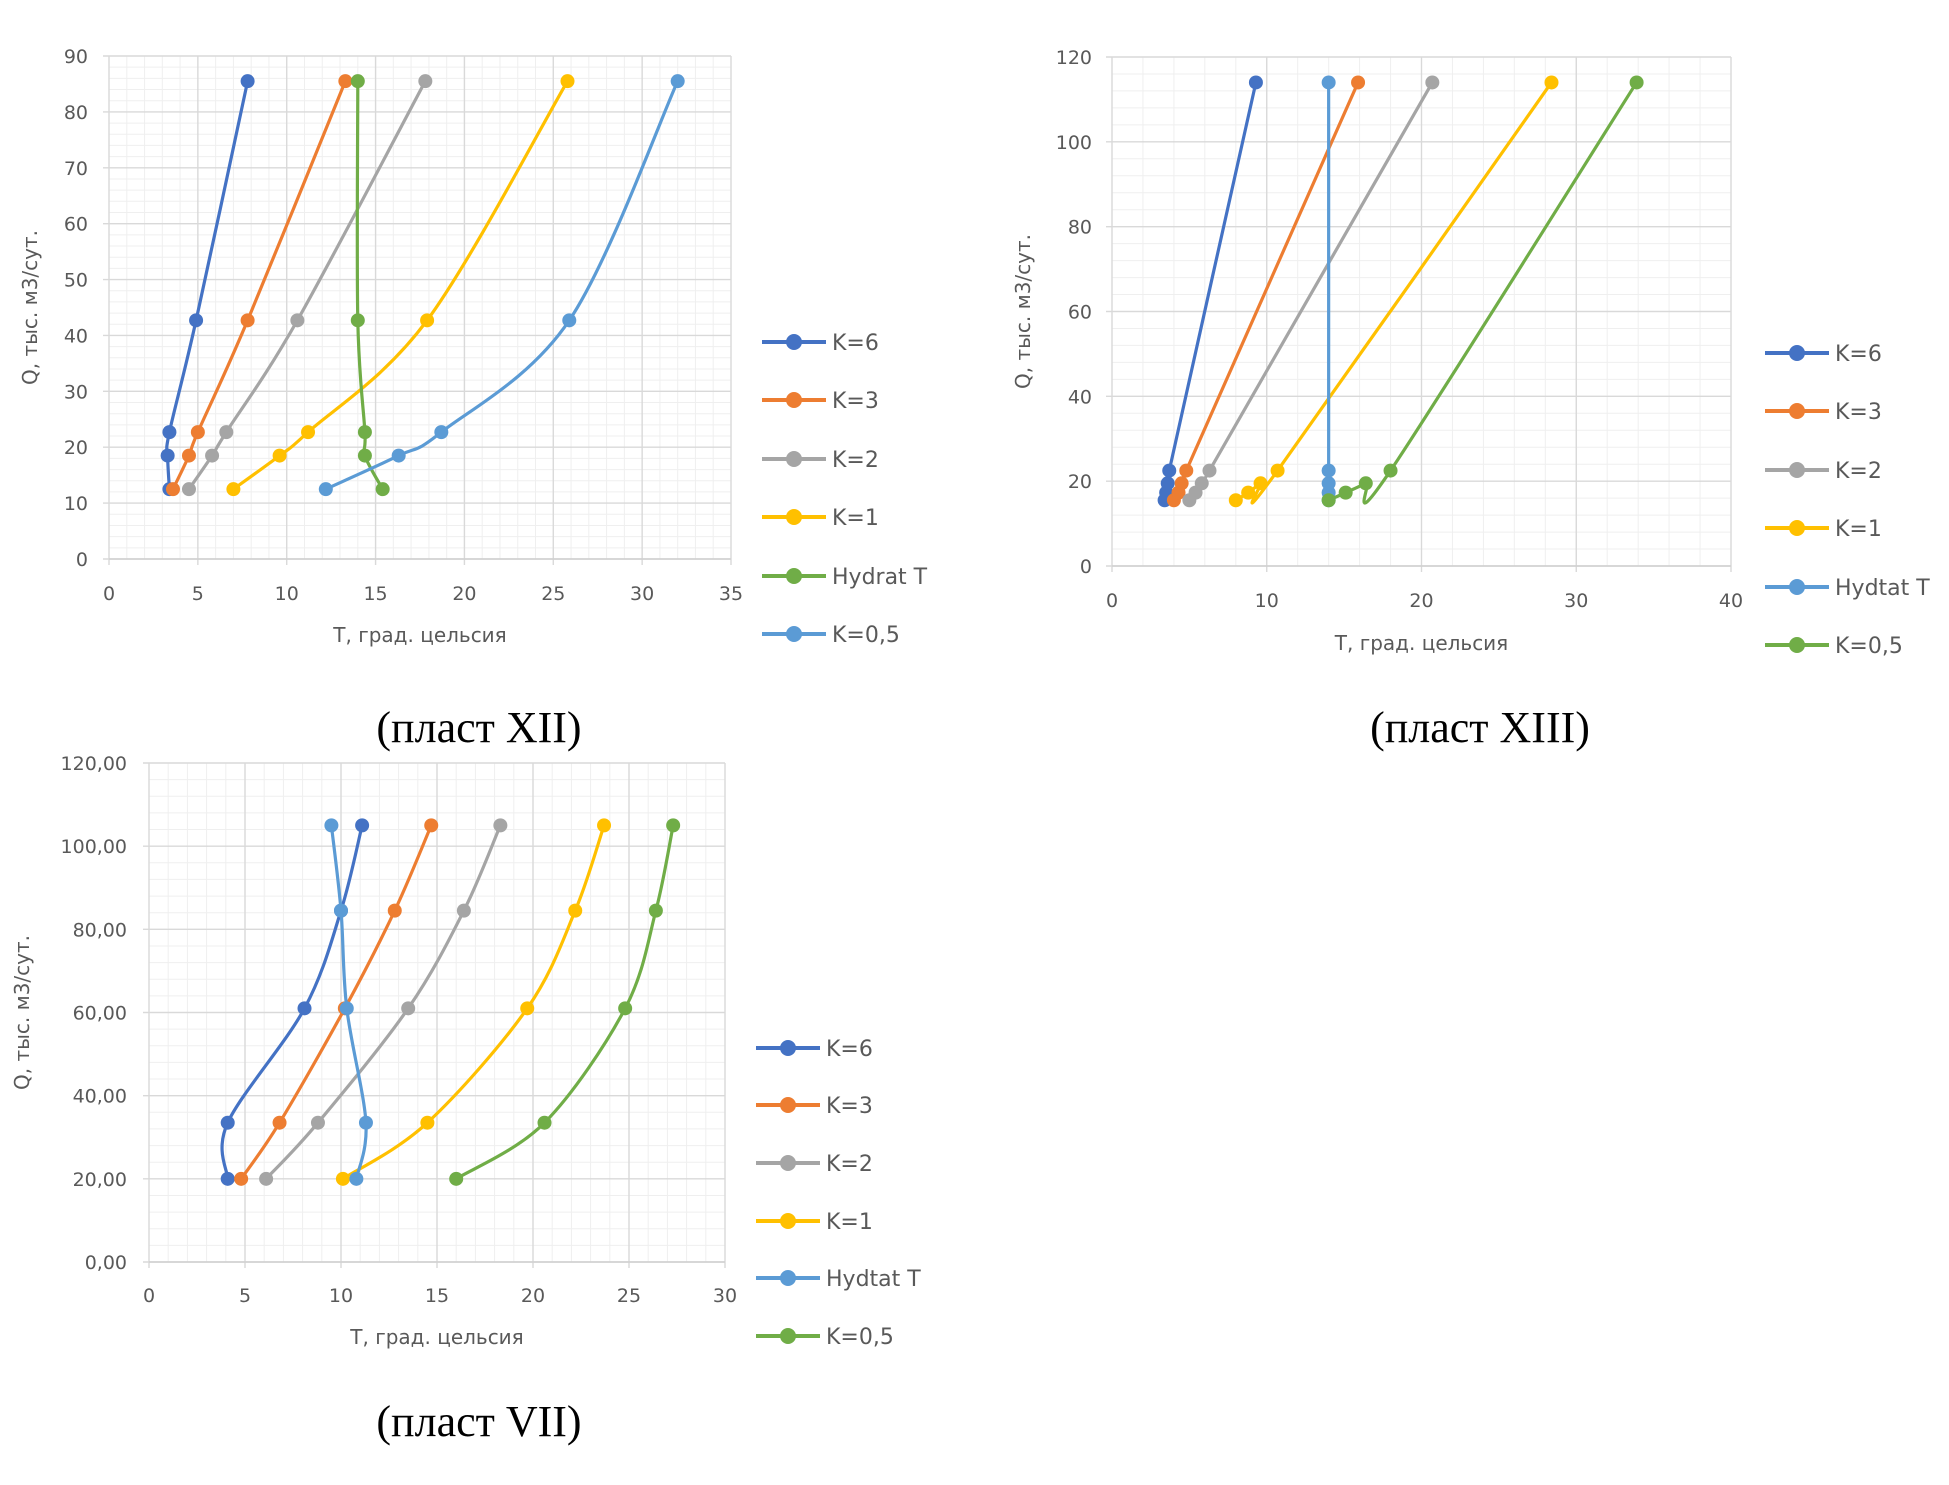  I want to click on y-tick-label: 20,00, so click(100, 1180).